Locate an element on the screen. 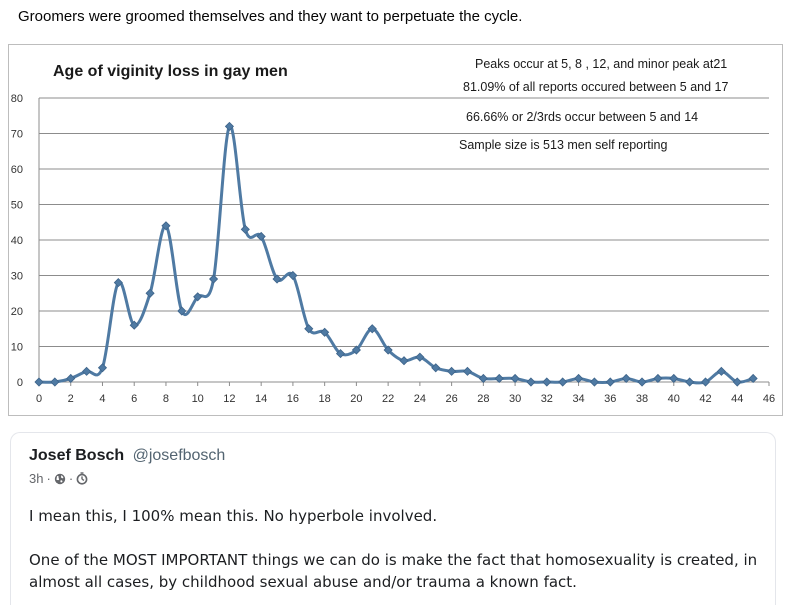 This screenshot has width=789, height=615. post-meta: 3h · · is located at coordinates (58, 478).